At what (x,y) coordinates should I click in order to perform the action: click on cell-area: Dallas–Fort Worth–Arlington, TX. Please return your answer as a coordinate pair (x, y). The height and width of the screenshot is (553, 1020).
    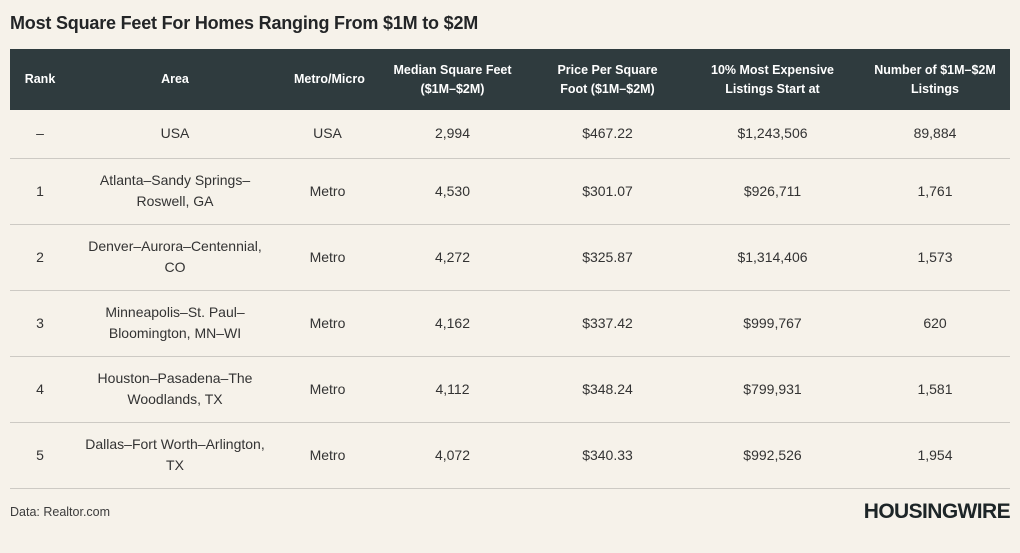
    Looking at the image, I should click on (175, 454).